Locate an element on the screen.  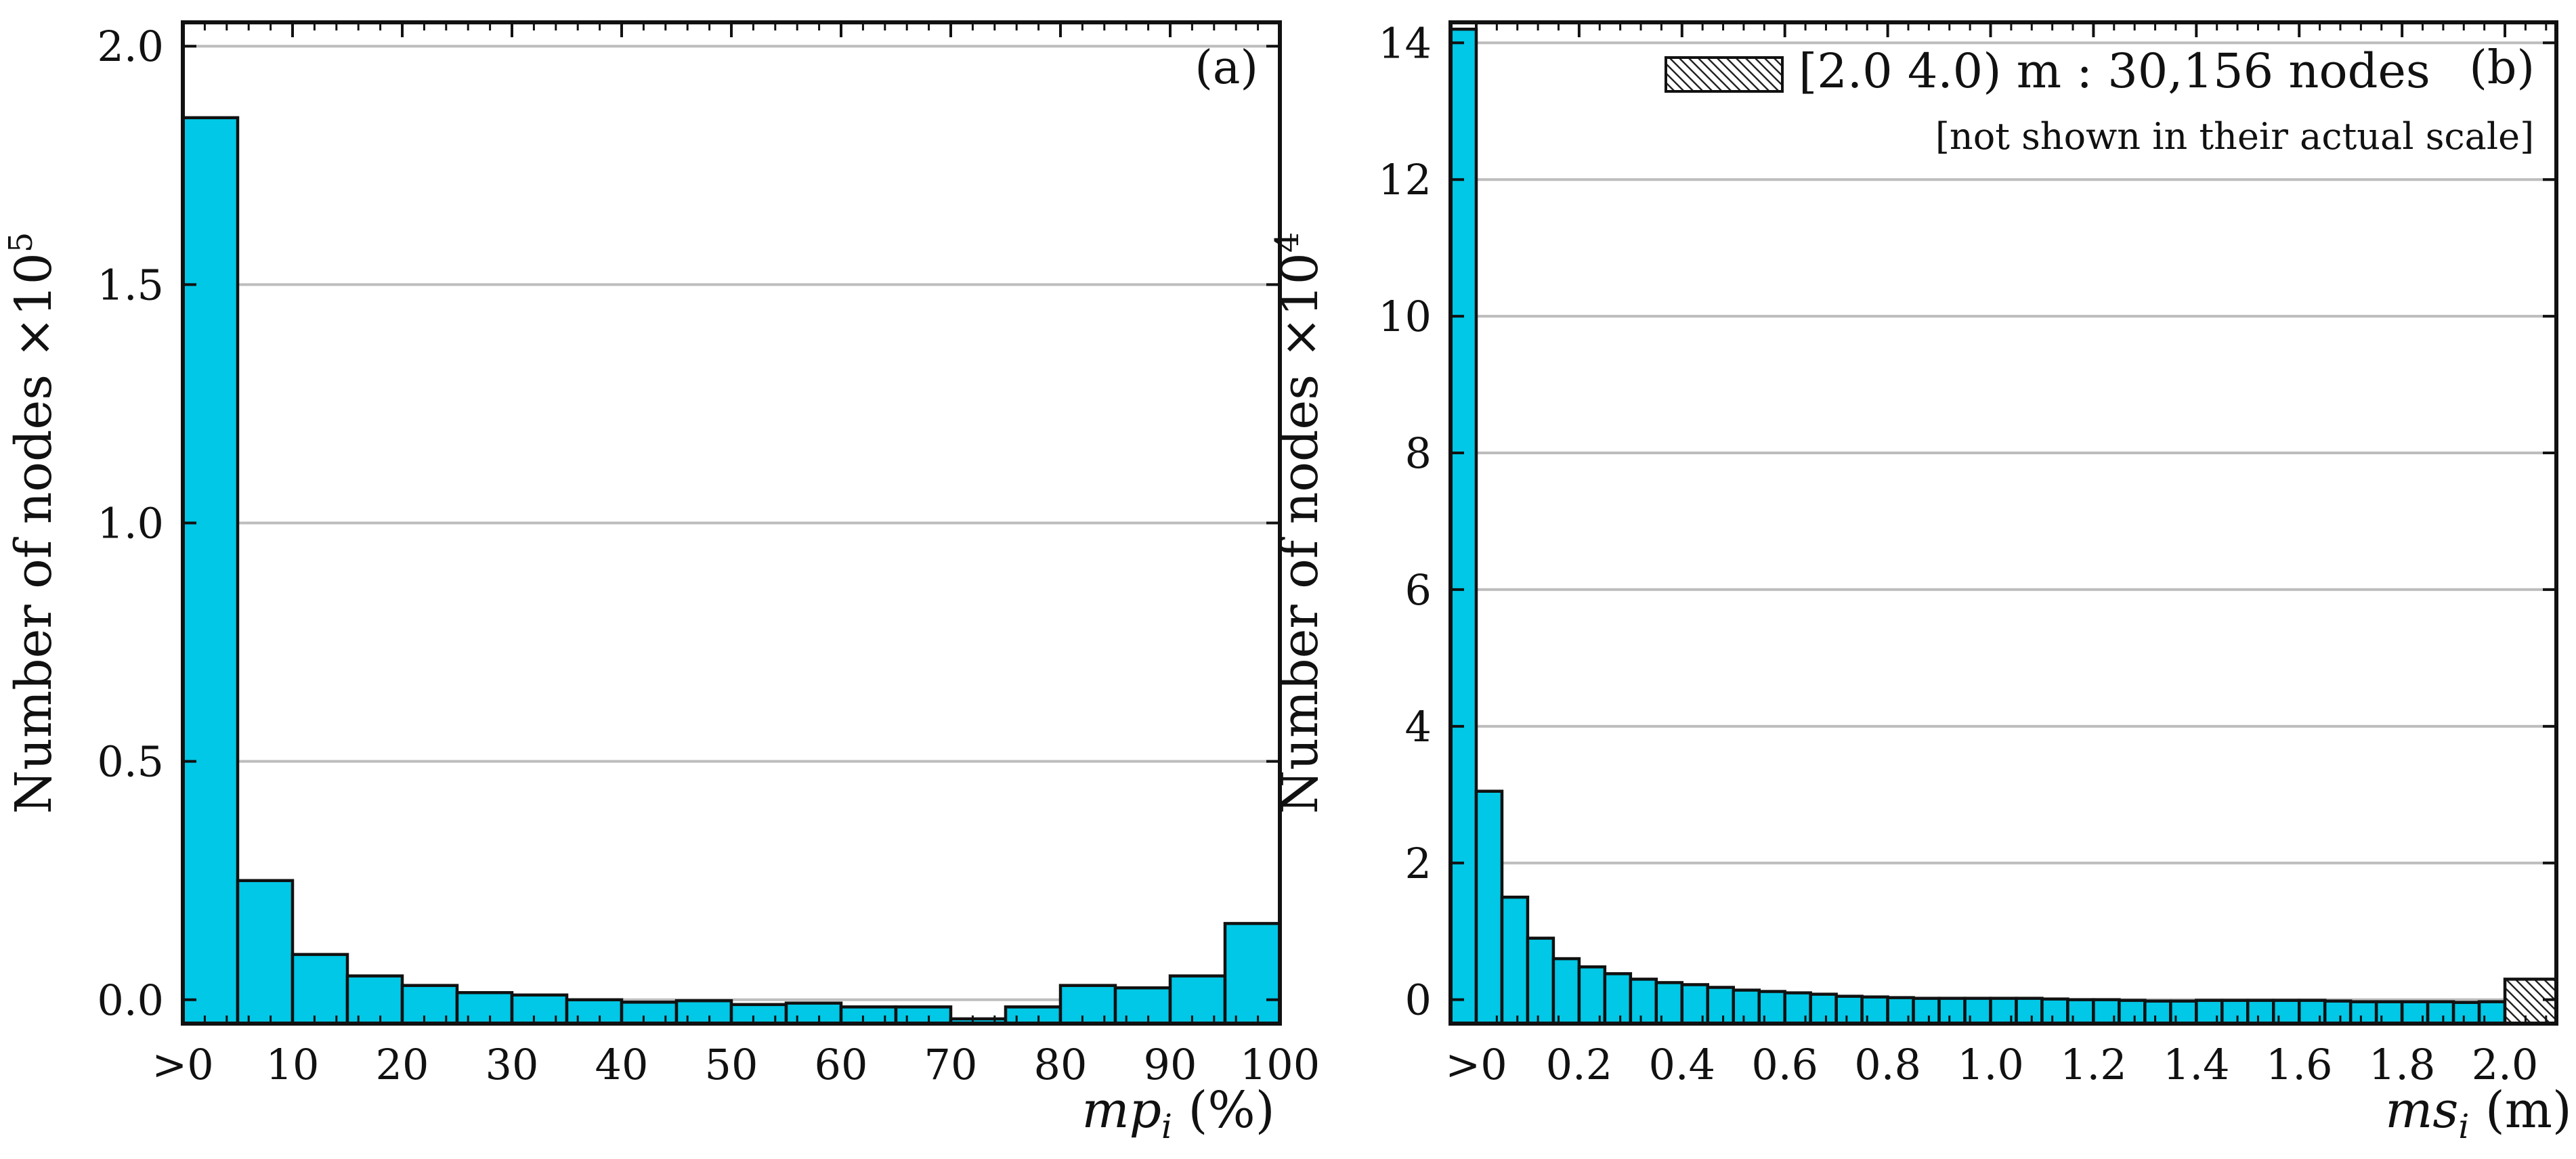
x-tick-label: 10 is located at coordinates (293, 1065).